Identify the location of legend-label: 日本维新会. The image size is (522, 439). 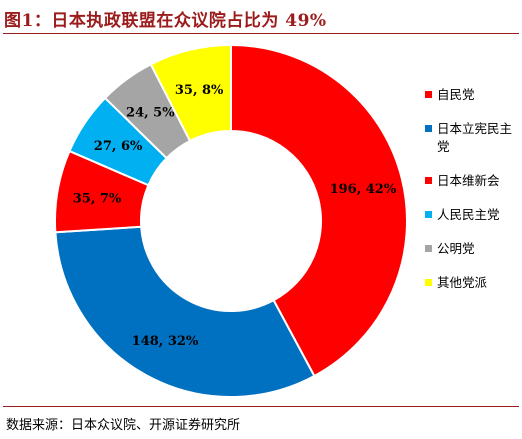
(468, 180).